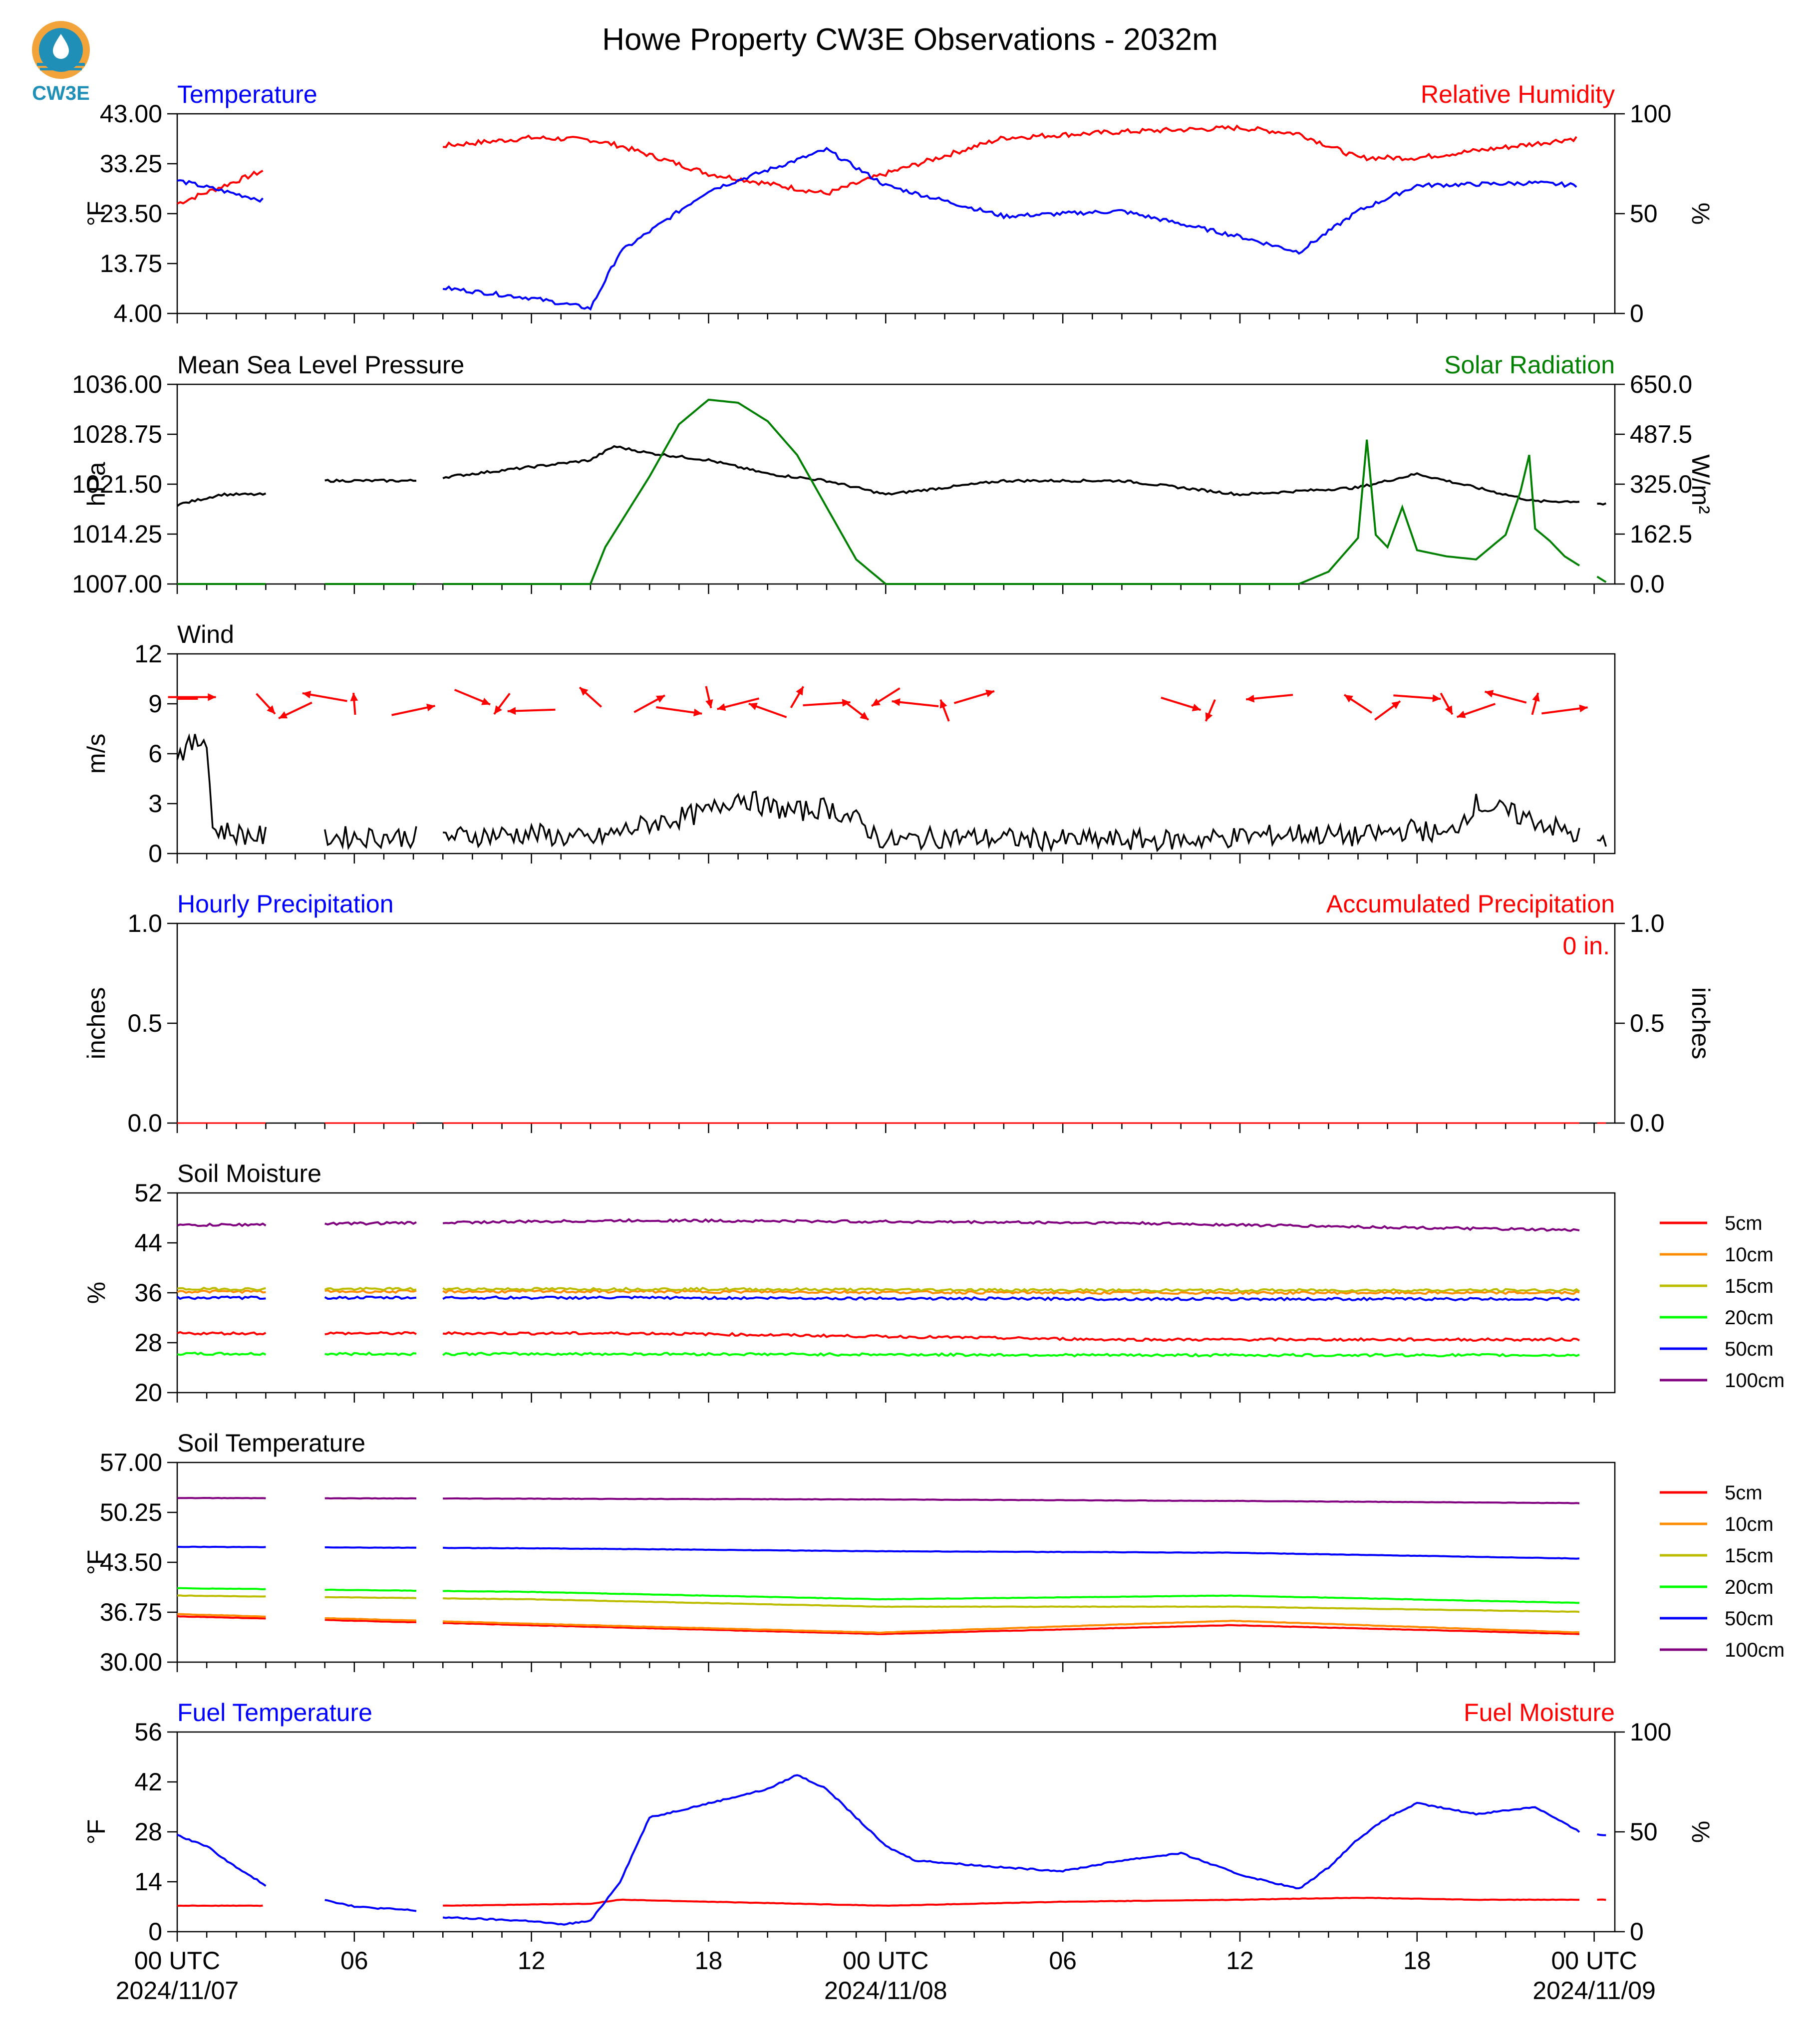  What do you see at coordinates (96, 754) in the screenshot?
I see `y-axis-label: m/s` at bounding box center [96, 754].